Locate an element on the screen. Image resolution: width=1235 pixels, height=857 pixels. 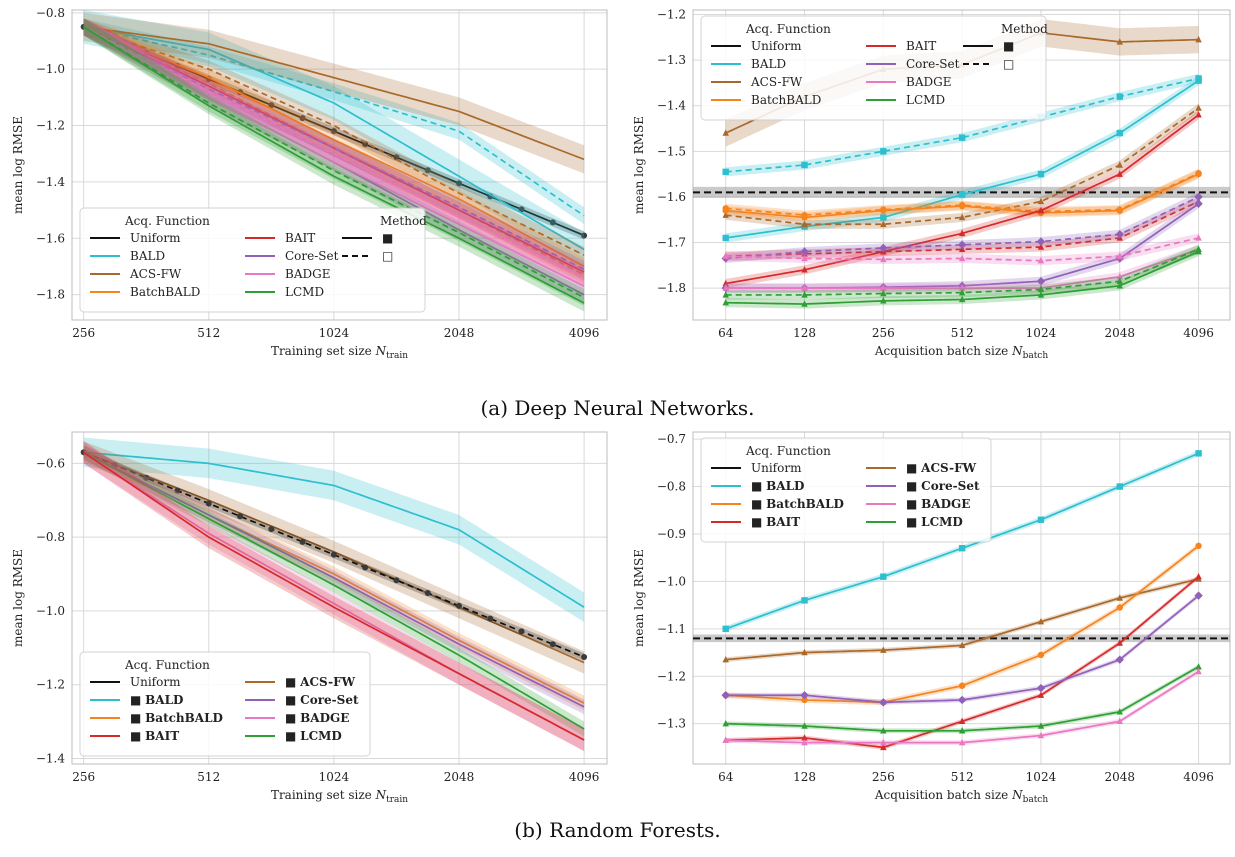
series-batchbald-dashed-band is located at coordinates (334, 151).